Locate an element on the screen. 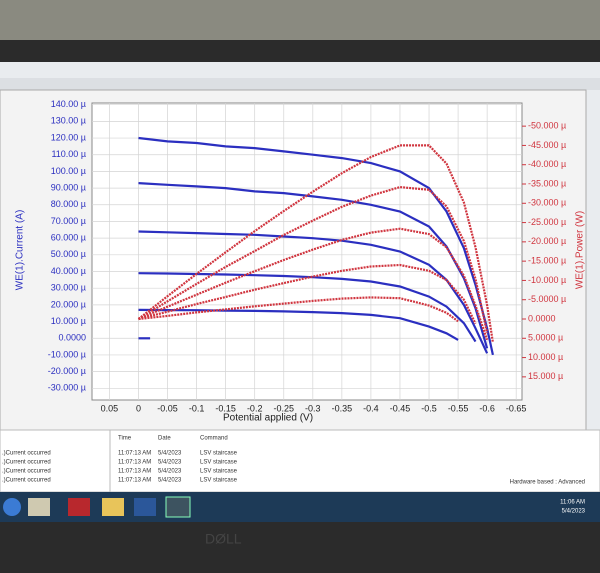 This screenshot has height=573, width=600. x-tick-label: -0.1 is located at coordinates (197, 408).